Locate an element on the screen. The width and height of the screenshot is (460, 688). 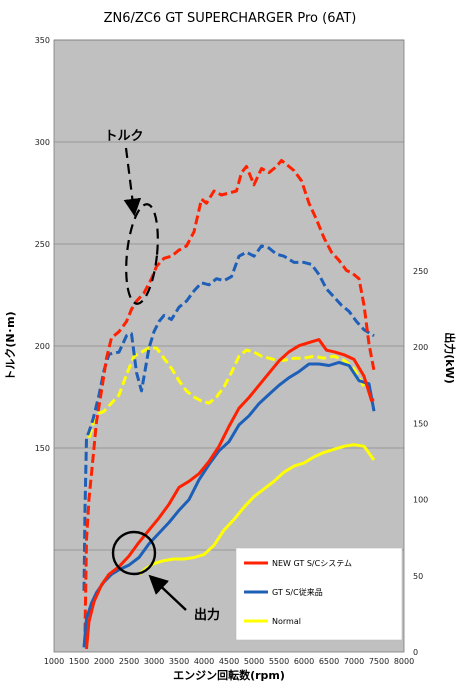
y-left-tick-label: 350 is located at coordinates (42, 40).